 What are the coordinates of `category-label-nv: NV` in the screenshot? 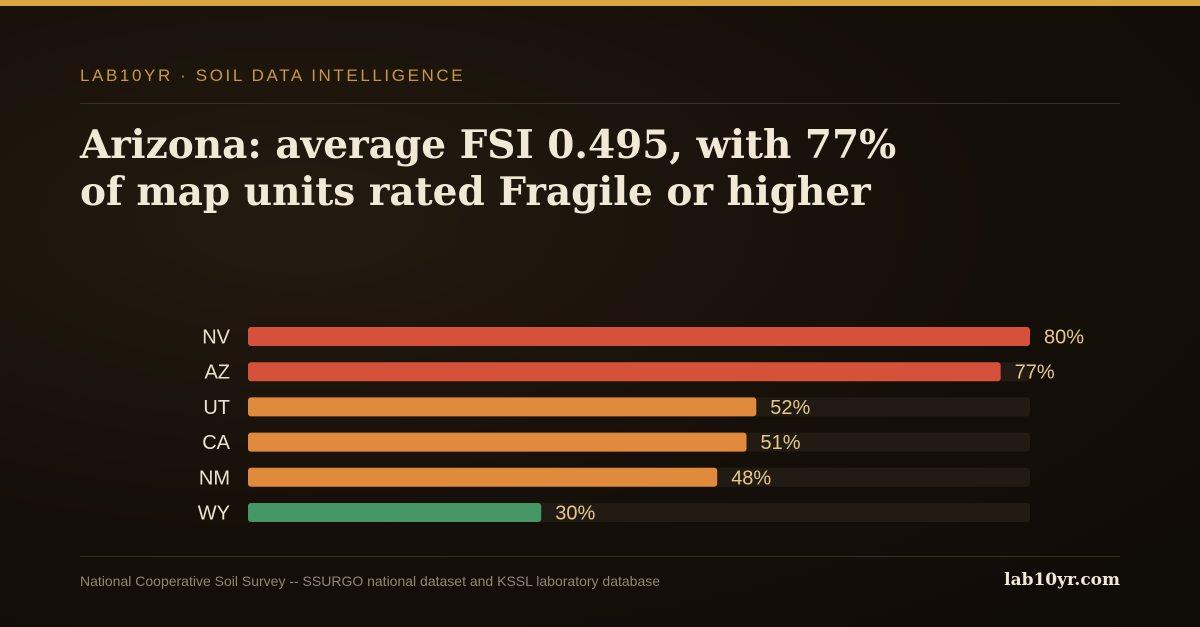 It's located at (216, 338).